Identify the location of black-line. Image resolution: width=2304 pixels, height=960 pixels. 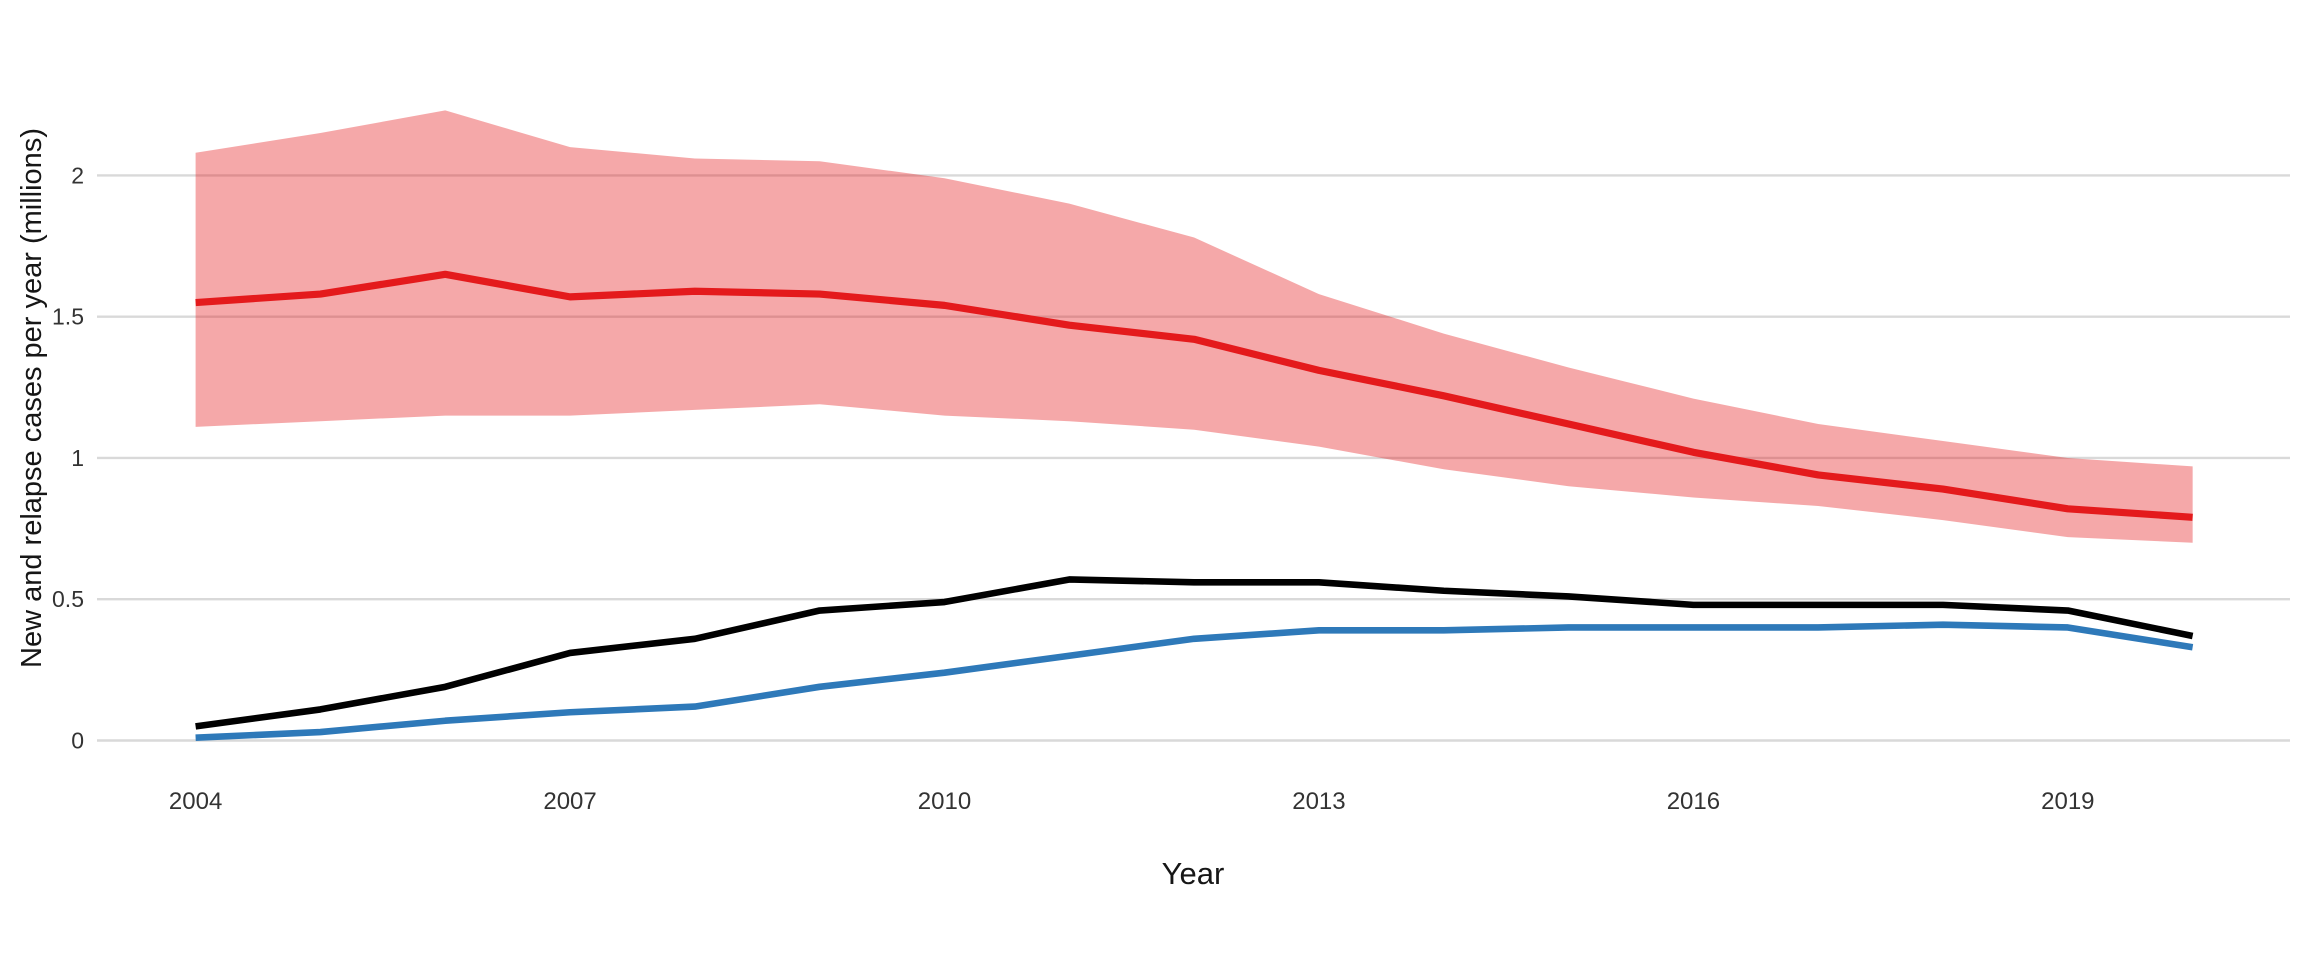
(1194, 653).